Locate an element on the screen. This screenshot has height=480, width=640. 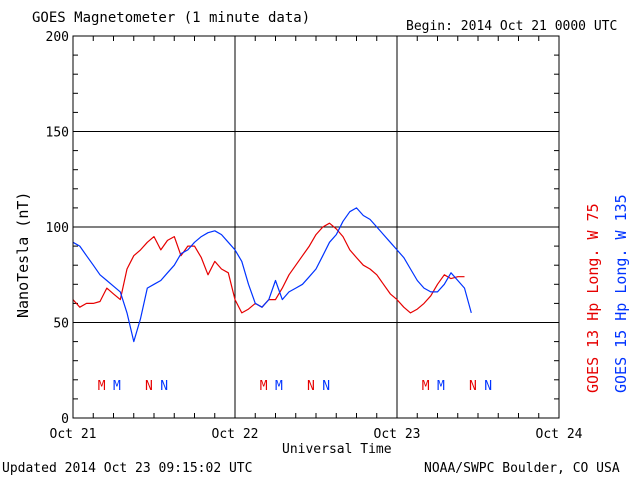
updated-label: Updated 2014 Oct 23 09:15:02 UTC is located at coordinates (127, 468).